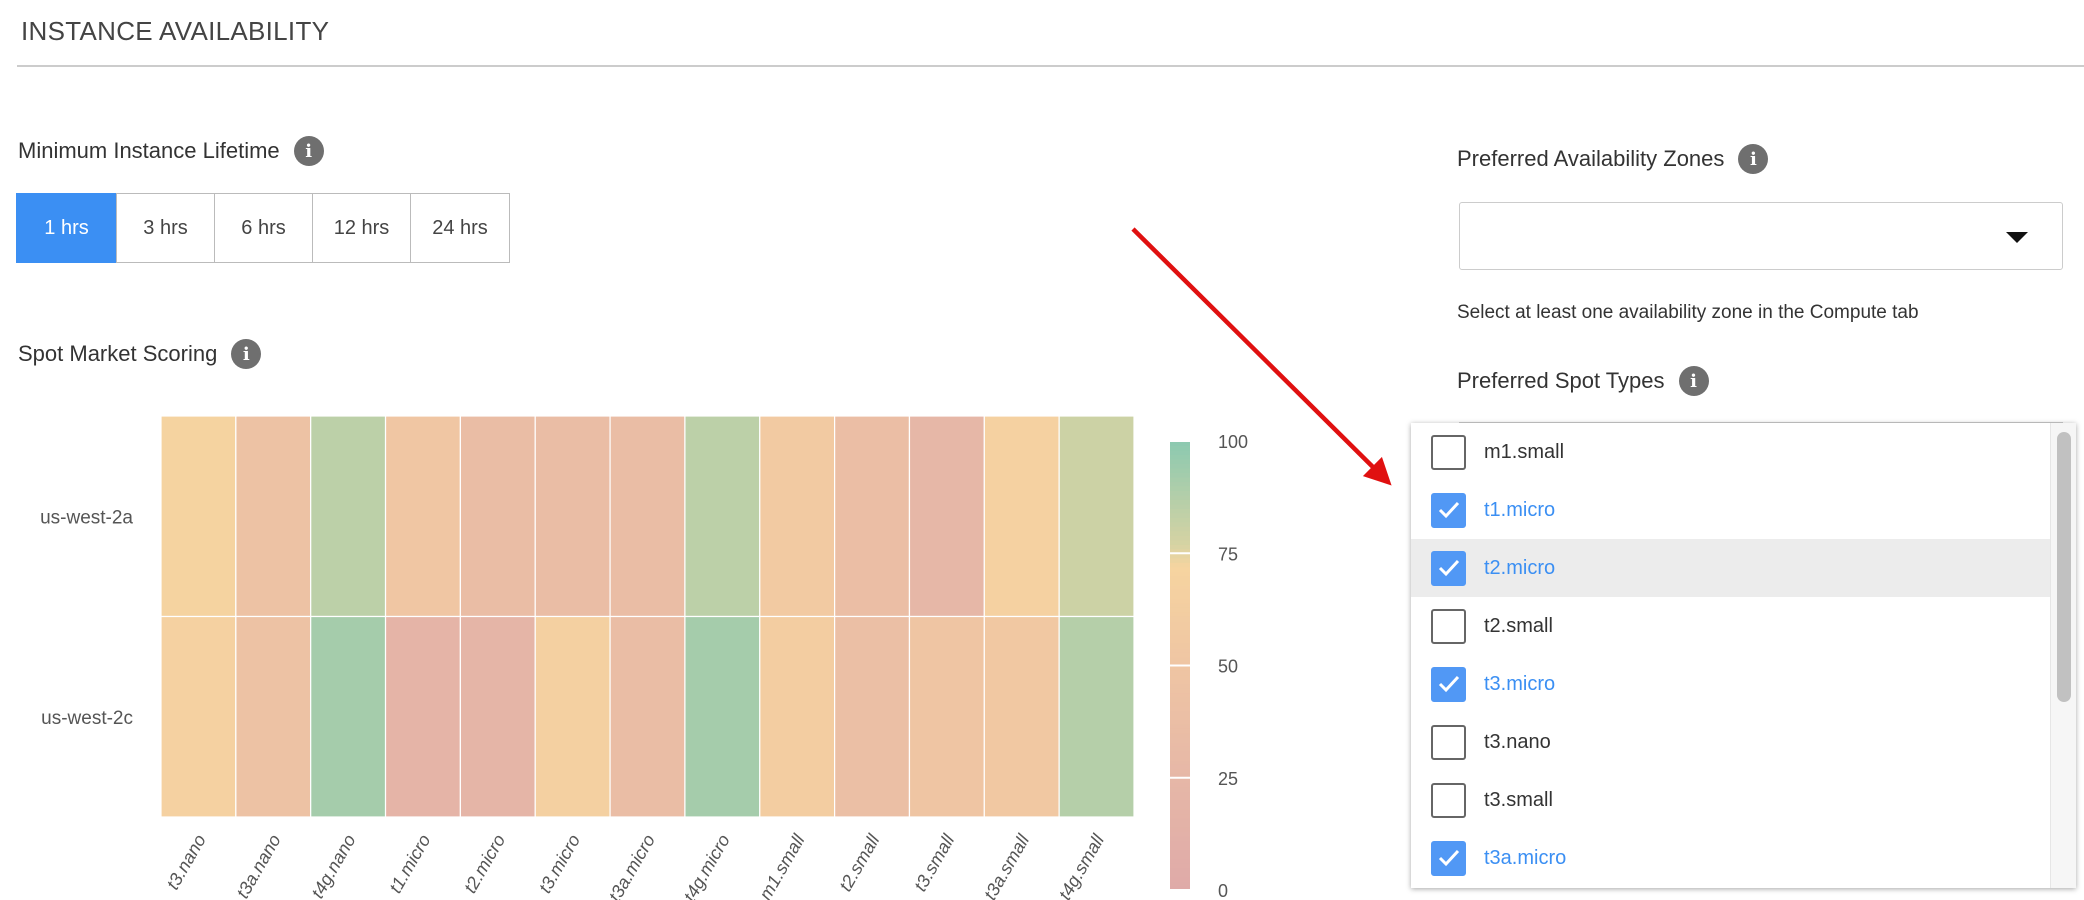  Describe the element at coordinates (87, 718) in the screenshot. I see `y-tick-label: us-west-2c` at that location.